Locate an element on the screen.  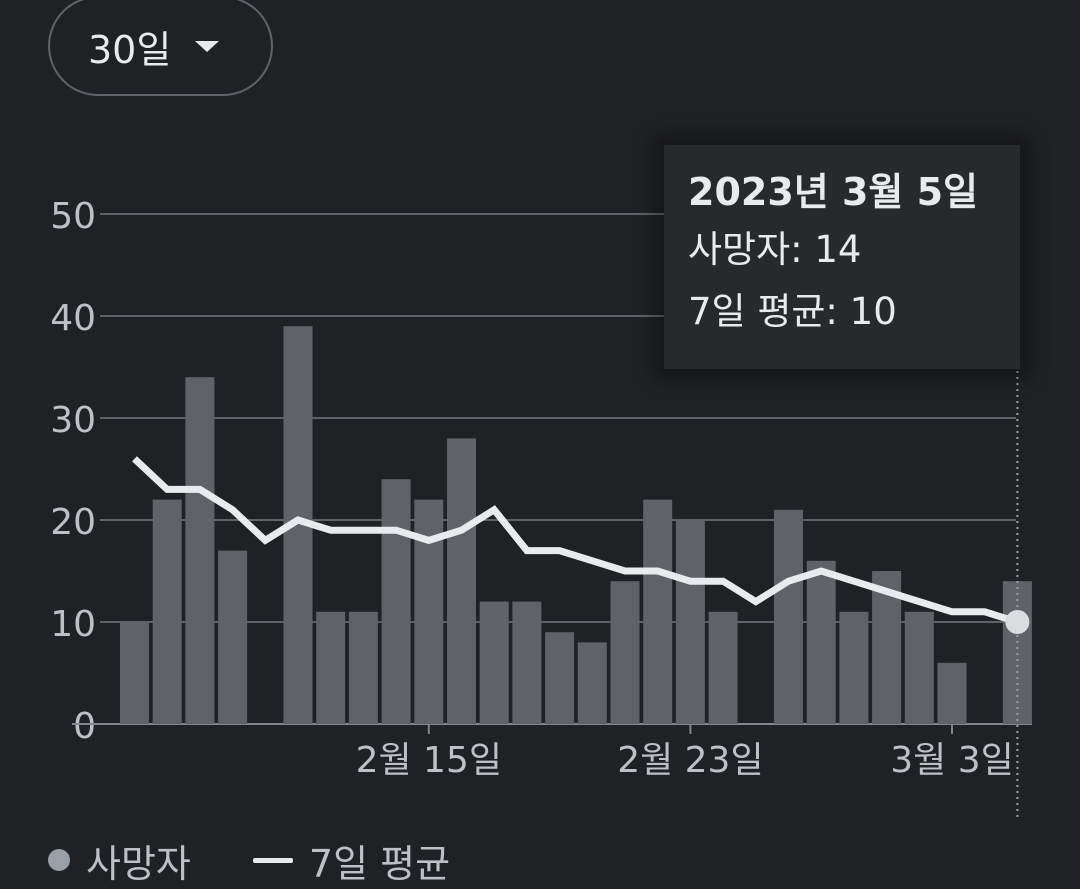
y-tick-label: 40 is located at coordinates (73, 318).